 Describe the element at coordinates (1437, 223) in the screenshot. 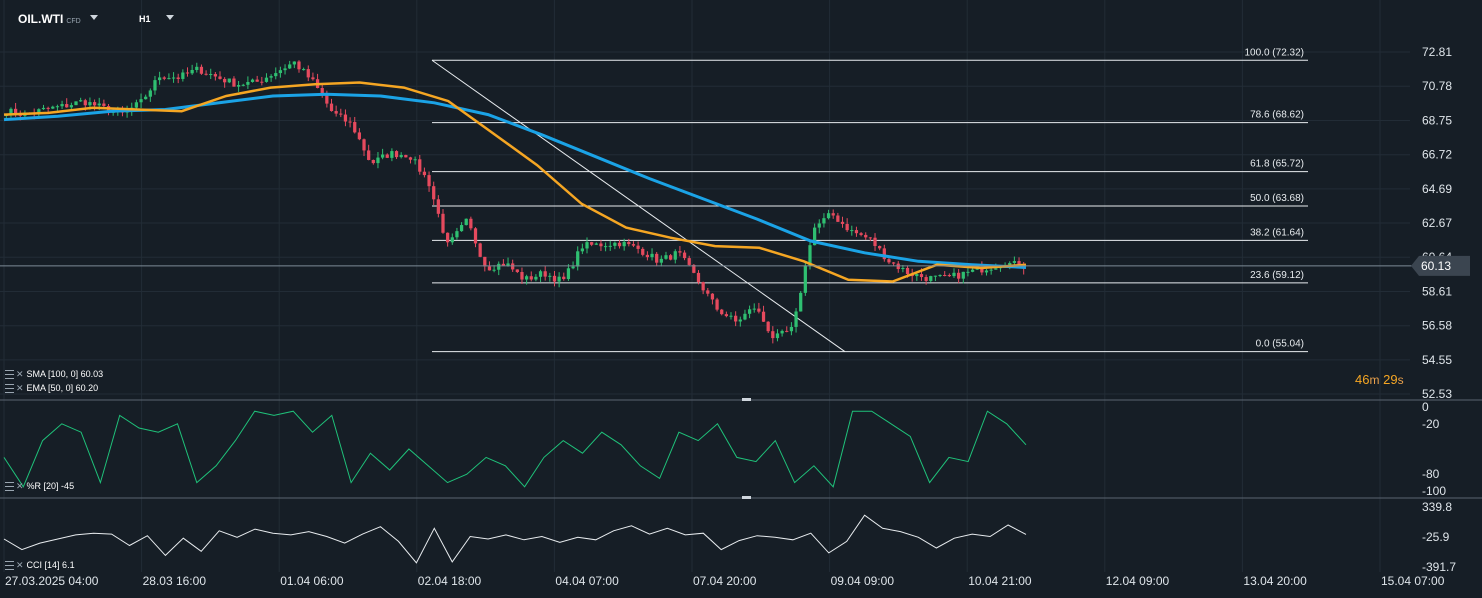

I see `price-axis-tick-label: 62.67` at that location.